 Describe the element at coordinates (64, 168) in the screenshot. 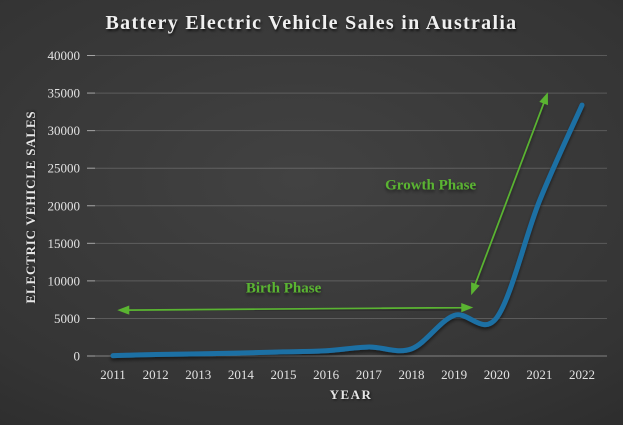

I see `y-tick-label: 25000` at that location.